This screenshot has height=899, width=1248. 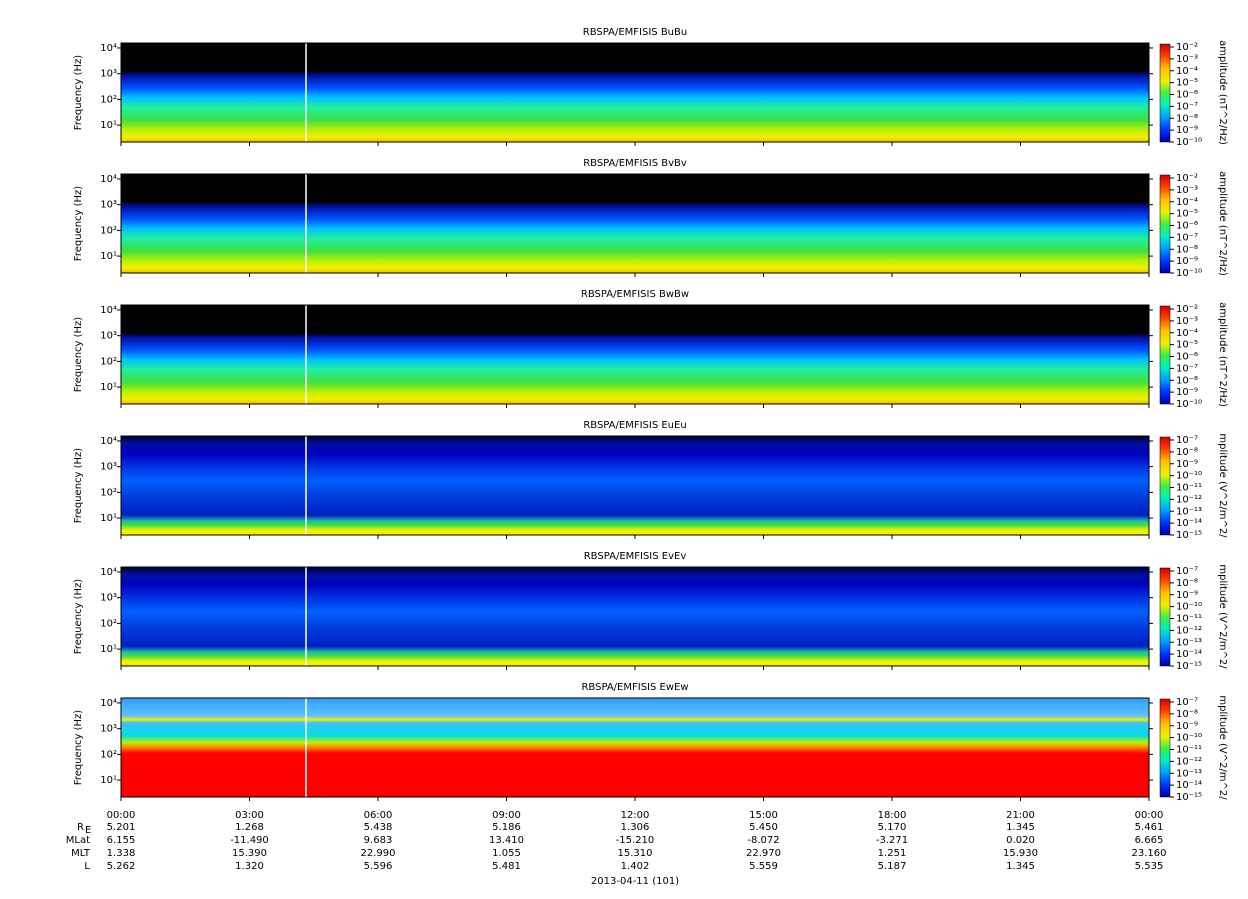 I want to click on ephemeris-value: 5.438, so click(x=378, y=827).